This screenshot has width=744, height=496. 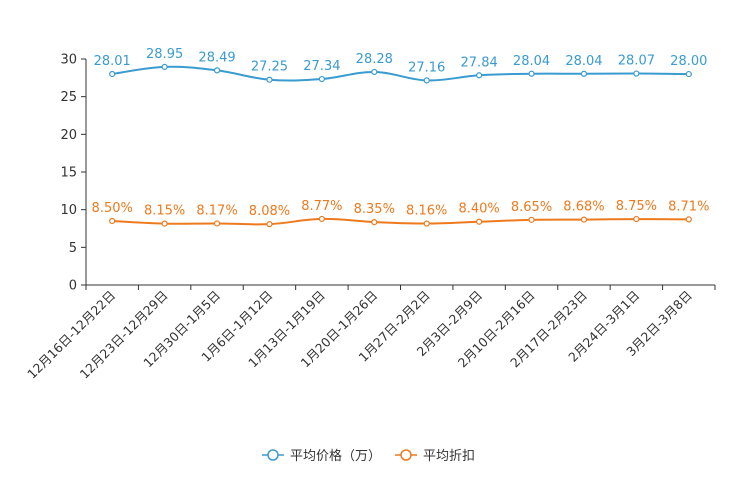 What do you see at coordinates (73, 248) in the screenshot?
I see `y-tick-label: 5` at bounding box center [73, 248].